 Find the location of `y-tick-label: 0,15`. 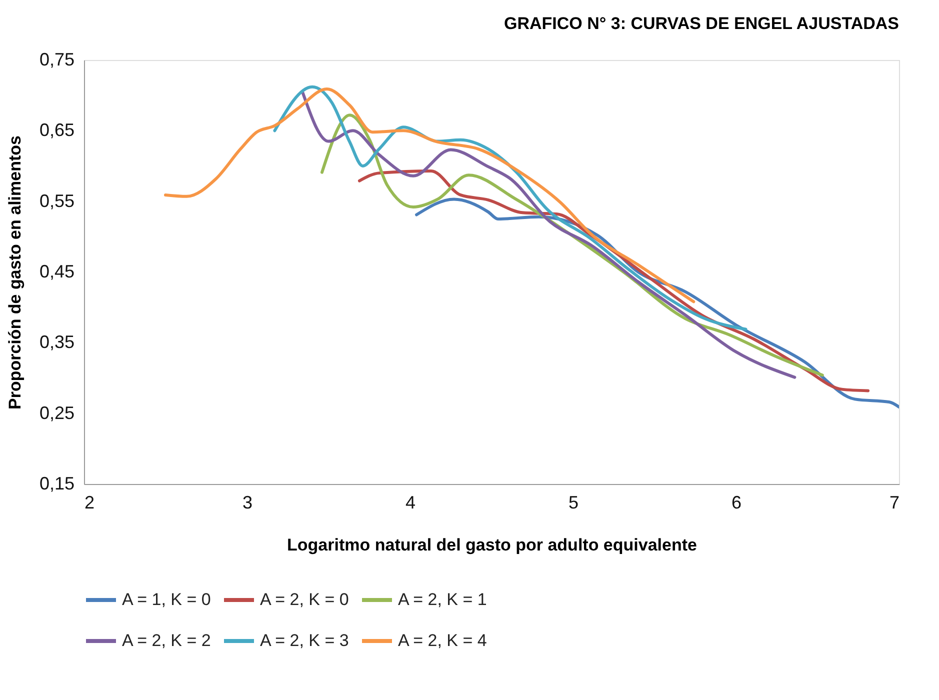

y-tick-label: 0,15 is located at coordinates (56, 484).